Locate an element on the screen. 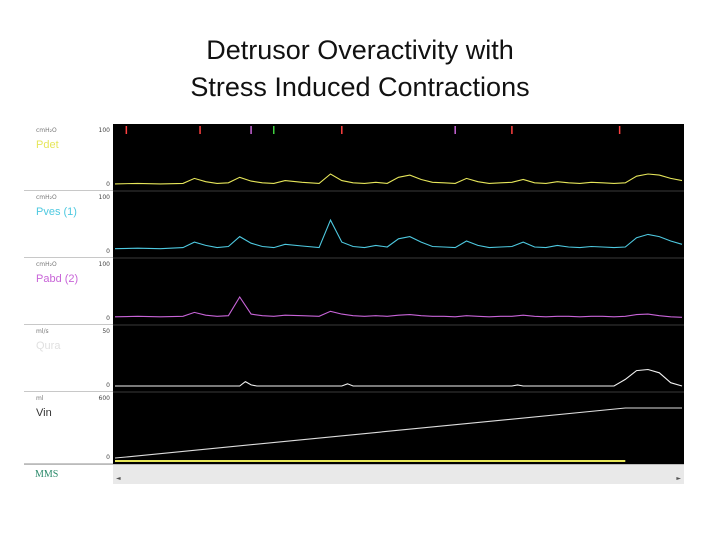 The width and height of the screenshot is (720, 540). scroll-right-icon: ► is located at coordinates (678, 478).